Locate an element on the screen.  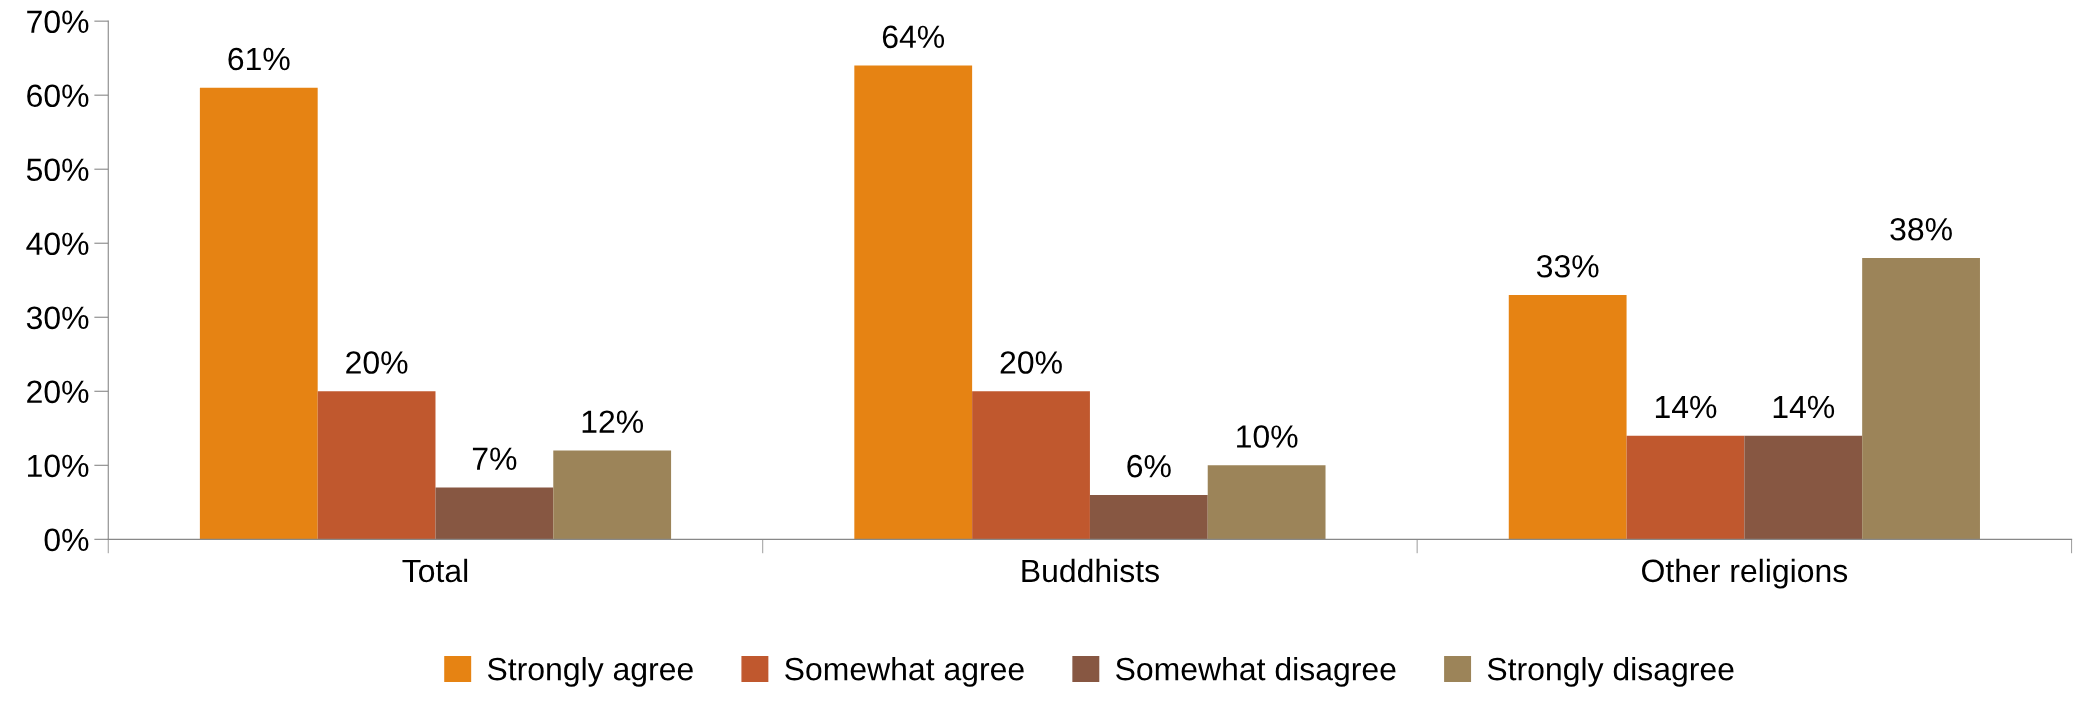
y-tick-label: 70% is located at coordinates (58, 22).